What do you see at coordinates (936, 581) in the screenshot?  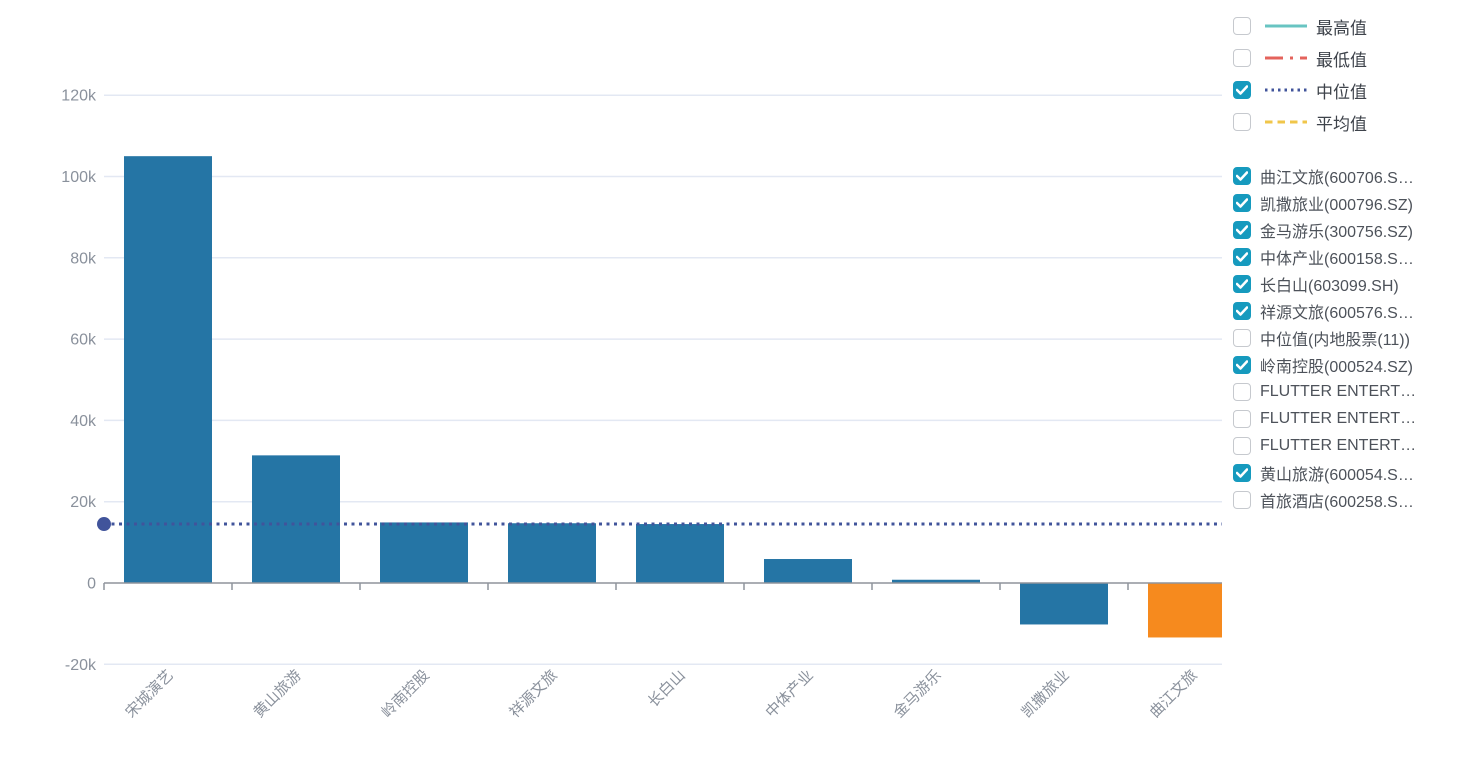 I see `bar-金马游乐` at bounding box center [936, 581].